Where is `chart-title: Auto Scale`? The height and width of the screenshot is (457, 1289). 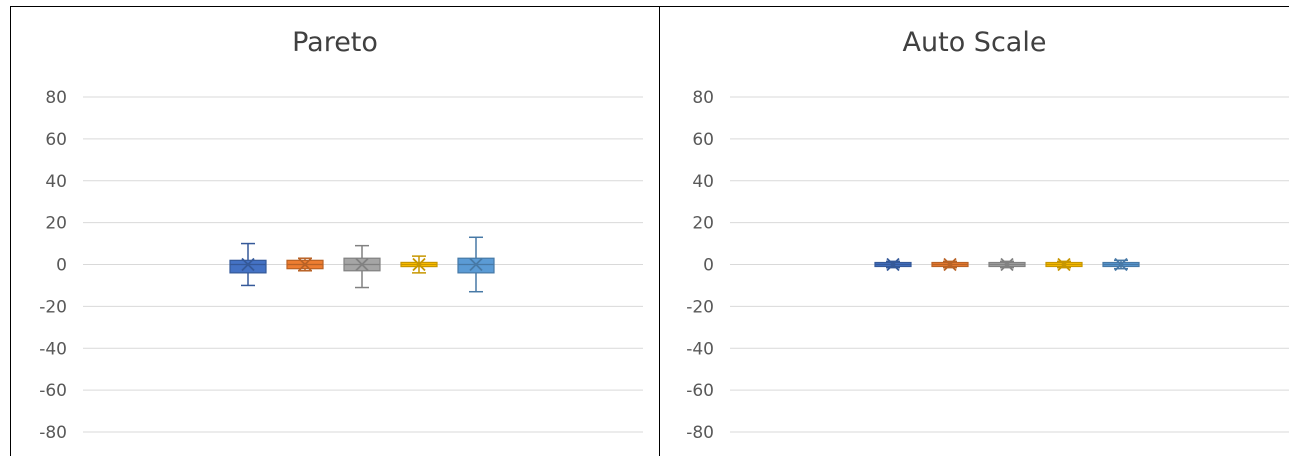
chart-title: Auto Scale is located at coordinates (974, 42).